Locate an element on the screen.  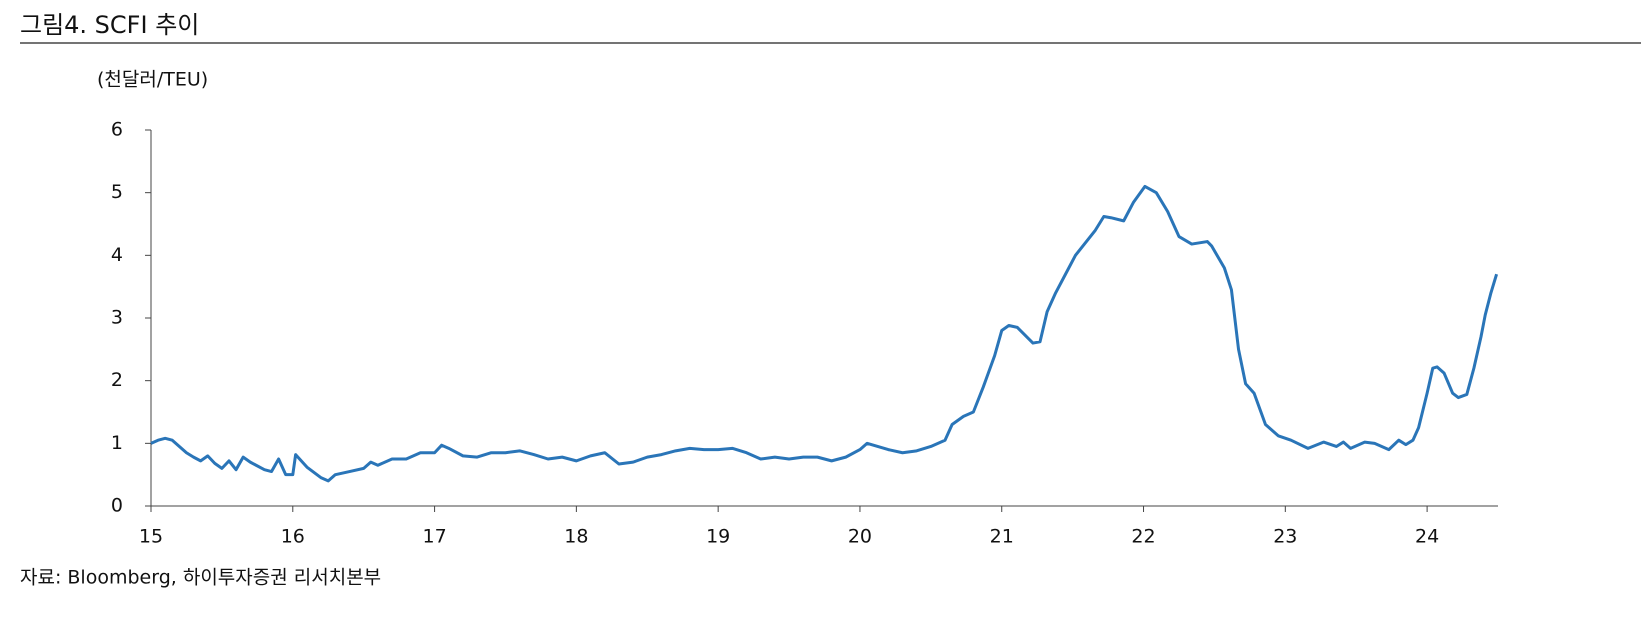
y-tick-label: 3 is located at coordinates (117, 318).